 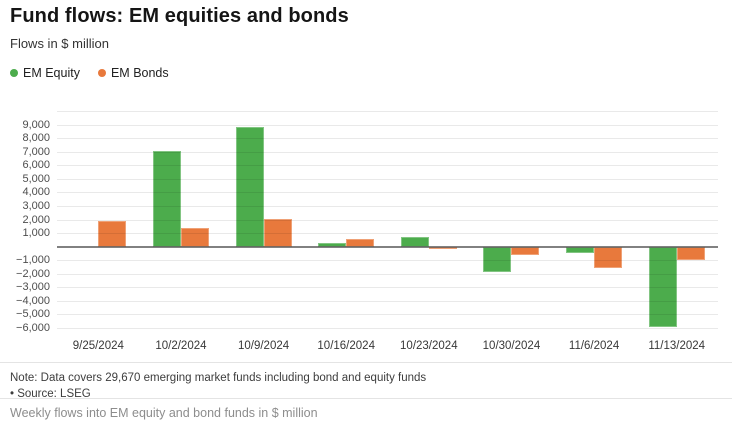 What do you see at coordinates (346, 346) in the screenshot?
I see `x-axis-label: 10/16/2024` at bounding box center [346, 346].